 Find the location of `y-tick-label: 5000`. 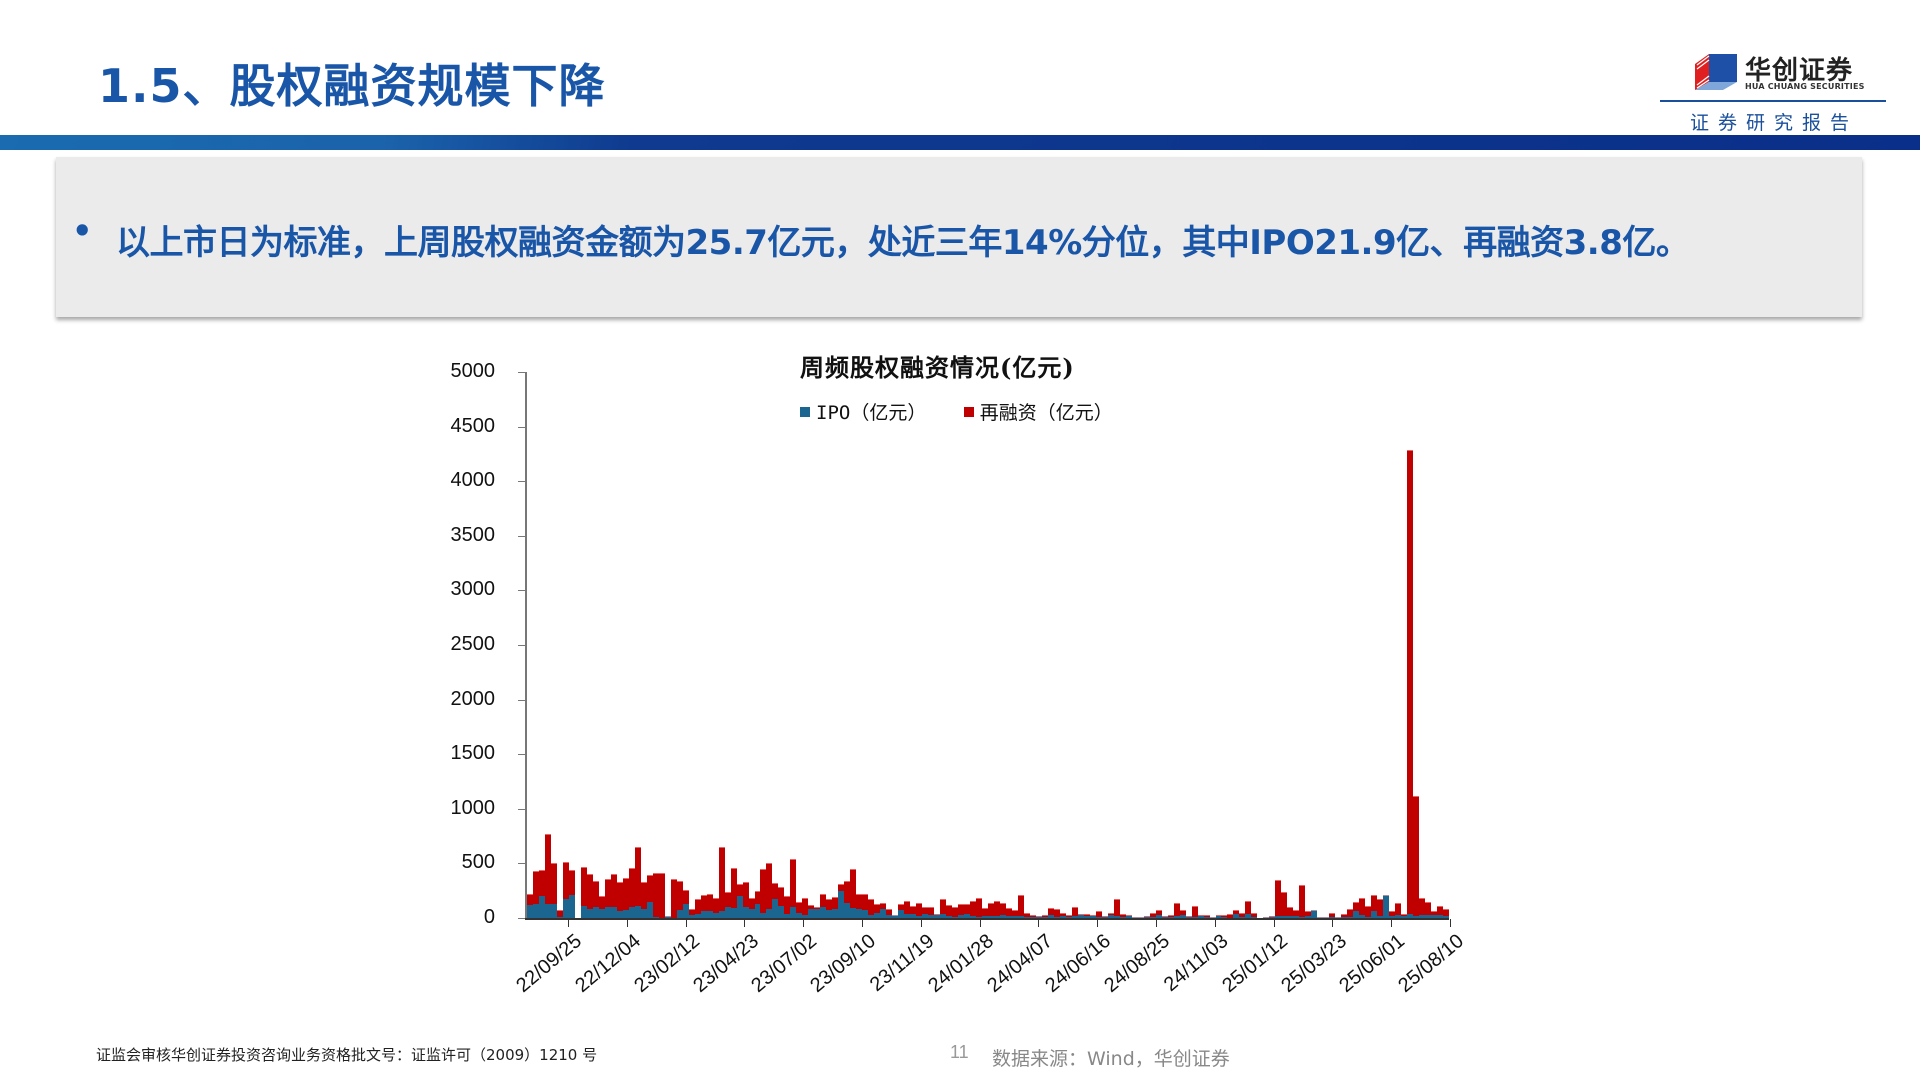

y-tick-label: 5000 is located at coordinates (473, 371).